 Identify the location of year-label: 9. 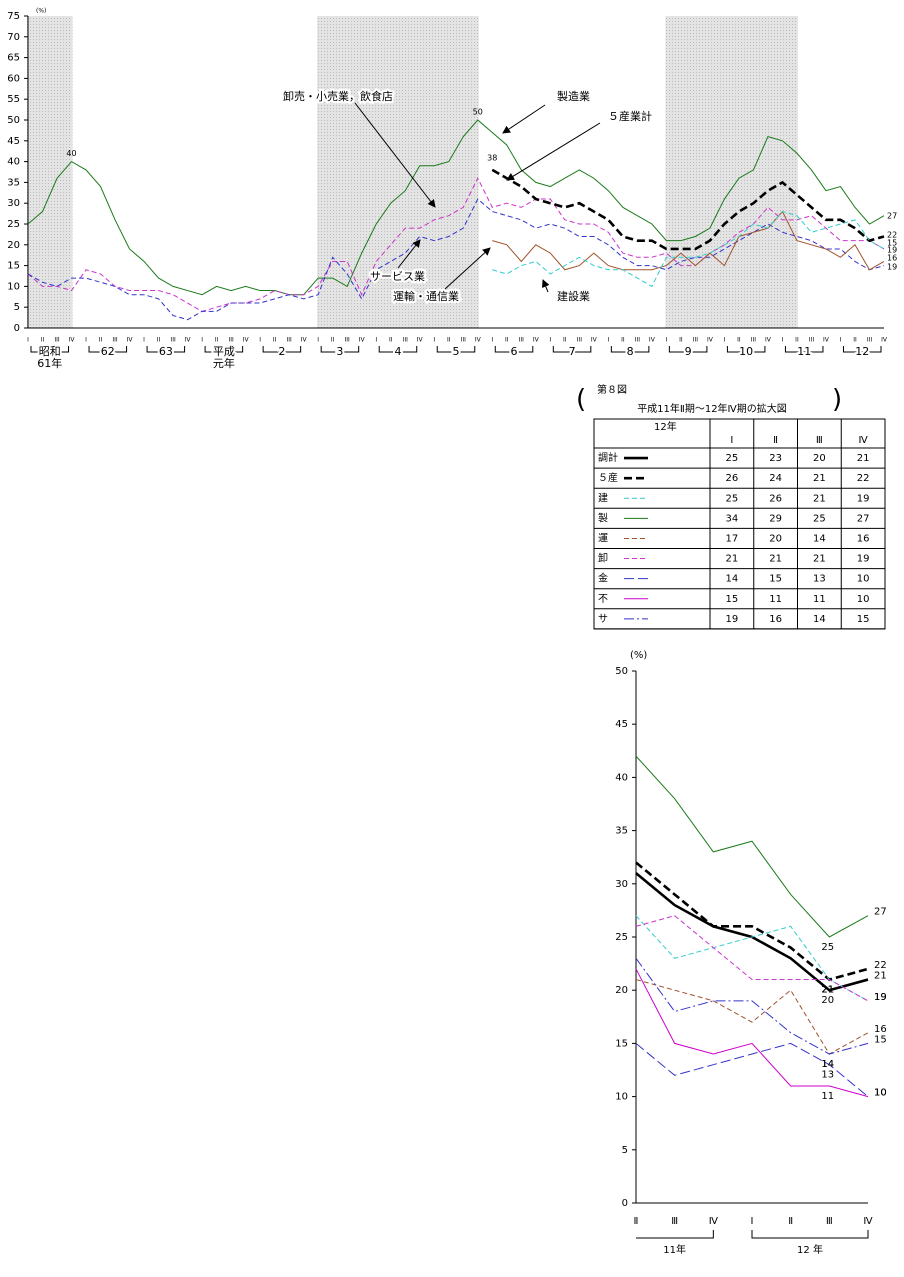
(688, 351).